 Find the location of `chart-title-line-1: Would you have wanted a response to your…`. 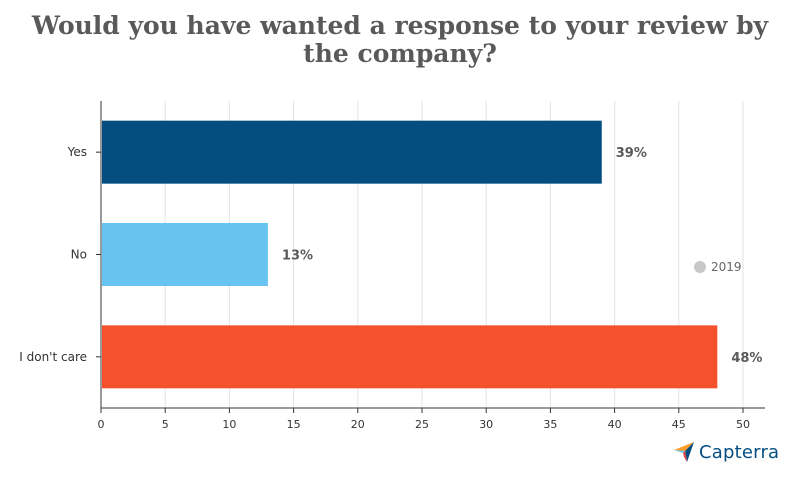

chart-title-line-1: Would you have wanted a response to your… is located at coordinates (400, 25).